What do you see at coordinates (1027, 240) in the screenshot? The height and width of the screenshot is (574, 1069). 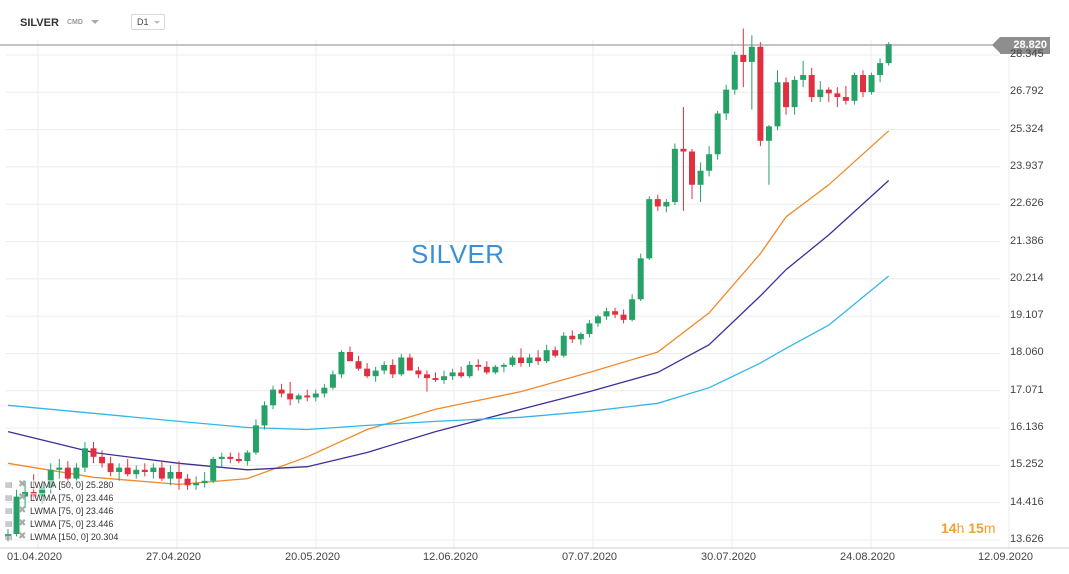 I see `y-tick-label: 21.386` at bounding box center [1027, 240].